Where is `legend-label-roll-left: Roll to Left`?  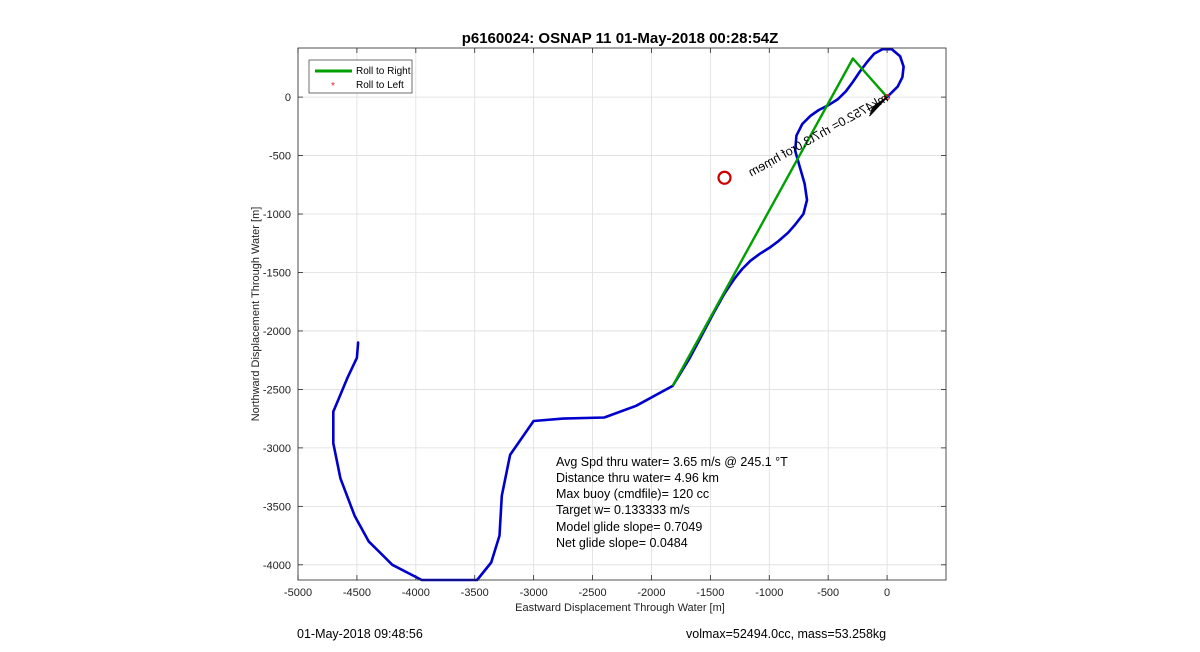 legend-label-roll-left: Roll to Left is located at coordinates (380, 85).